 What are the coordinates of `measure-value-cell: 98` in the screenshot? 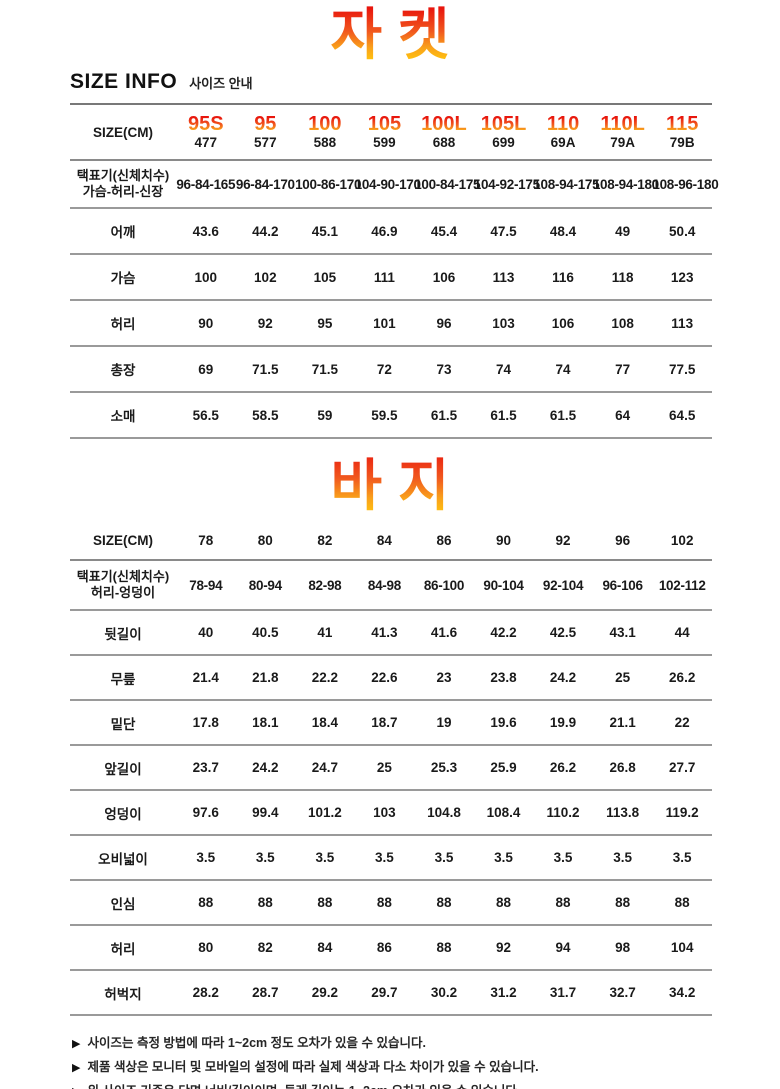 It's located at (623, 947).